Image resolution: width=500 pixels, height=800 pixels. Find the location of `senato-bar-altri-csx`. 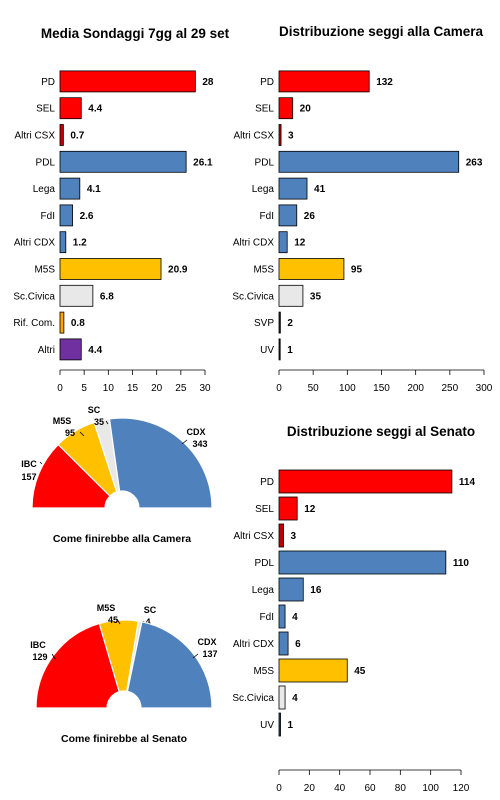

senato-bar-altri-csx is located at coordinates (281, 535).